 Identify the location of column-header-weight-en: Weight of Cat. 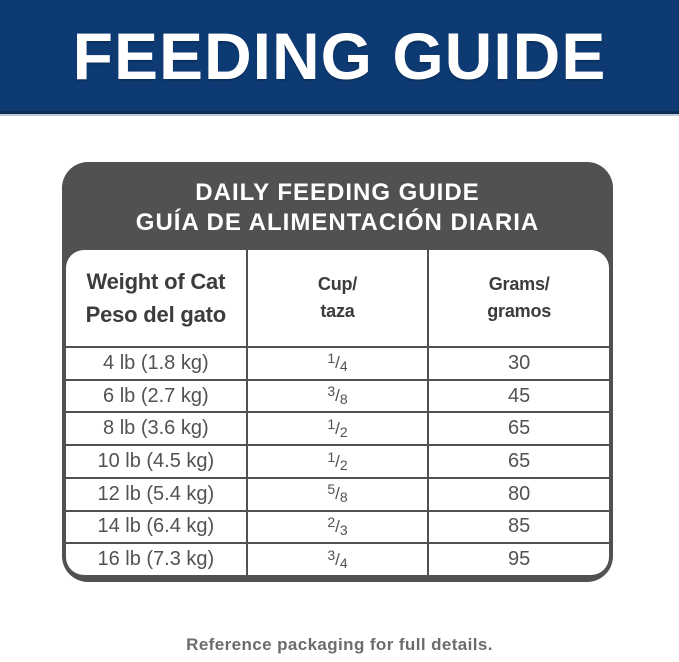
(156, 281).